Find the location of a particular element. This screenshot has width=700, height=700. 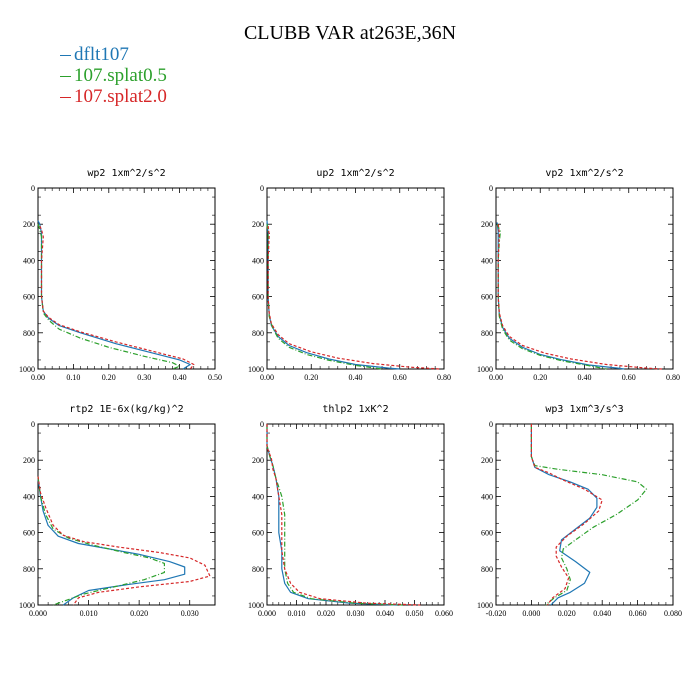

panel-title: rtp2 1E-6x(kg/kg)^2 is located at coordinates (126, 409).